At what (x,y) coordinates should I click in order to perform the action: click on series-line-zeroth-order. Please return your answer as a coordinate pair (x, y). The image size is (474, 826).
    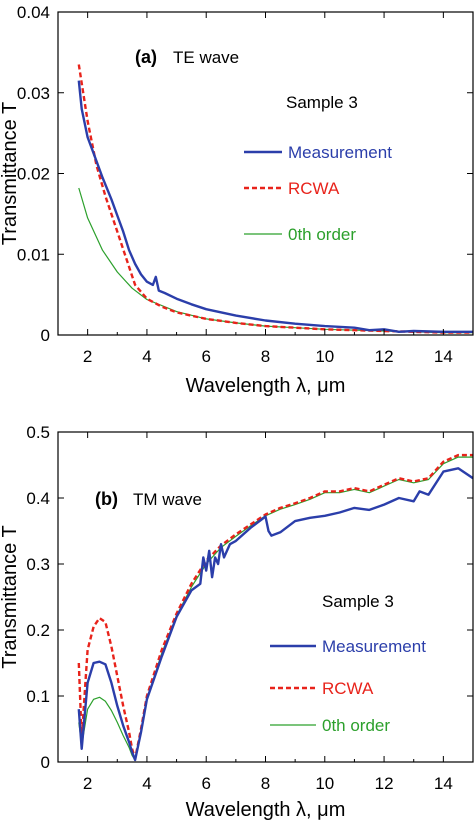
    Looking at the image, I should click on (275, 260).